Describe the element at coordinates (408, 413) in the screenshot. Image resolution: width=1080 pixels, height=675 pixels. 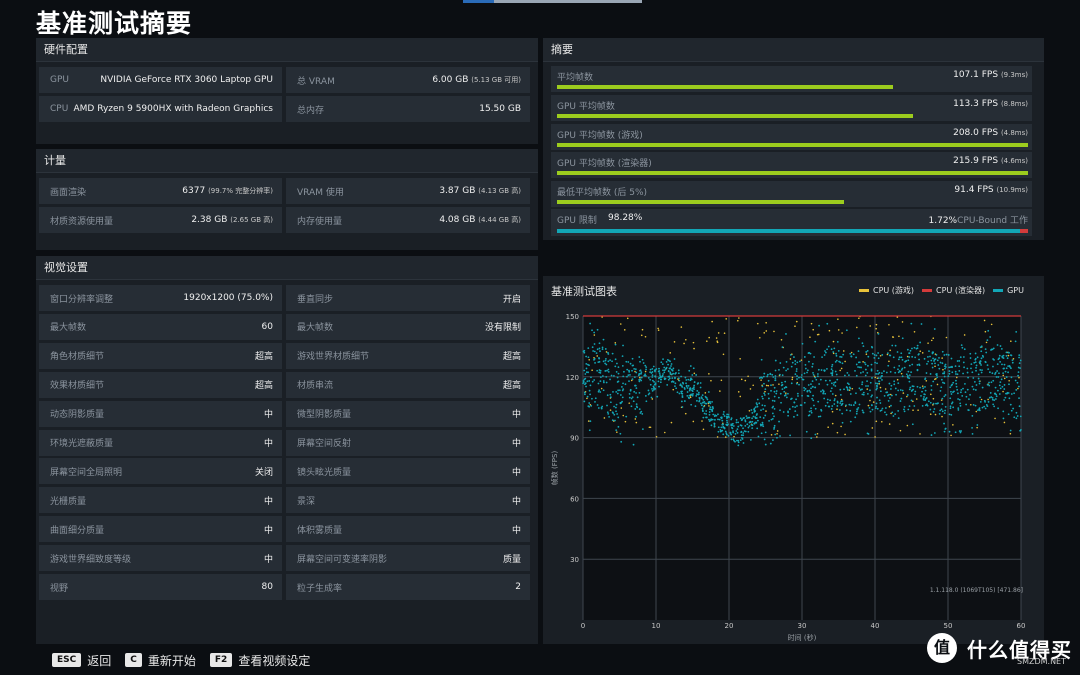
I see `visual-setting-cell: 微型阴影质量中` at that location.